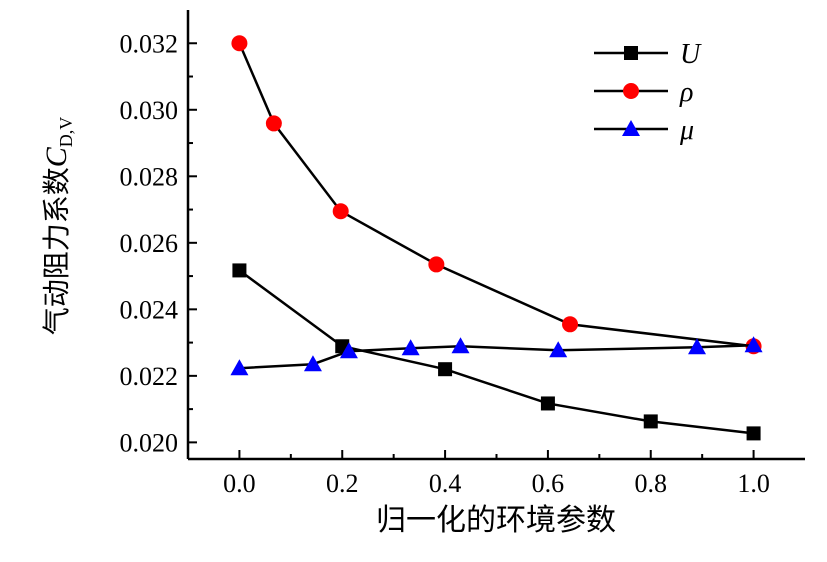 This screenshot has height=562, width=827. Describe the element at coordinates (691, 54) in the screenshot. I see `legend-label: U` at that location.